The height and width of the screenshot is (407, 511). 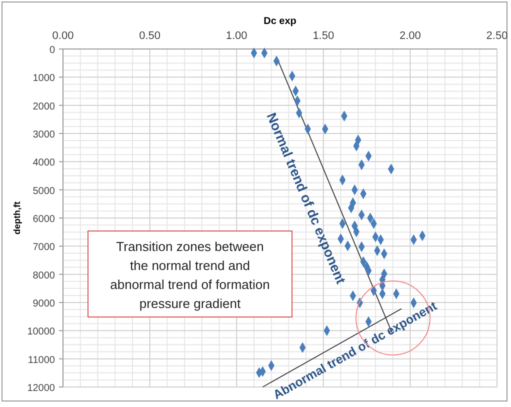 What do you see at coordinates (17, 218) in the screenshot?
I see `y-axis-title: depth,ft` at bounding box center [17, 218].